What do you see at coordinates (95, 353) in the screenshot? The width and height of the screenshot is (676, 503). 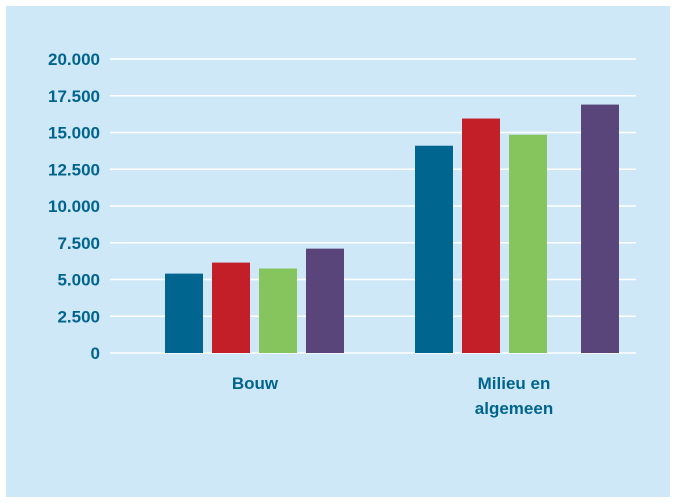 I see `y-tick-label: 0` at bounding box center [95, 353].